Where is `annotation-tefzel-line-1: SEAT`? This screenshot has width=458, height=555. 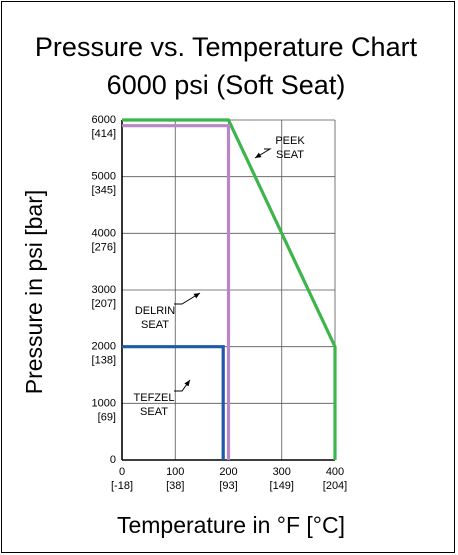
annotation-tefzel-line-1: SEAT is located at coordinates (154, 412).